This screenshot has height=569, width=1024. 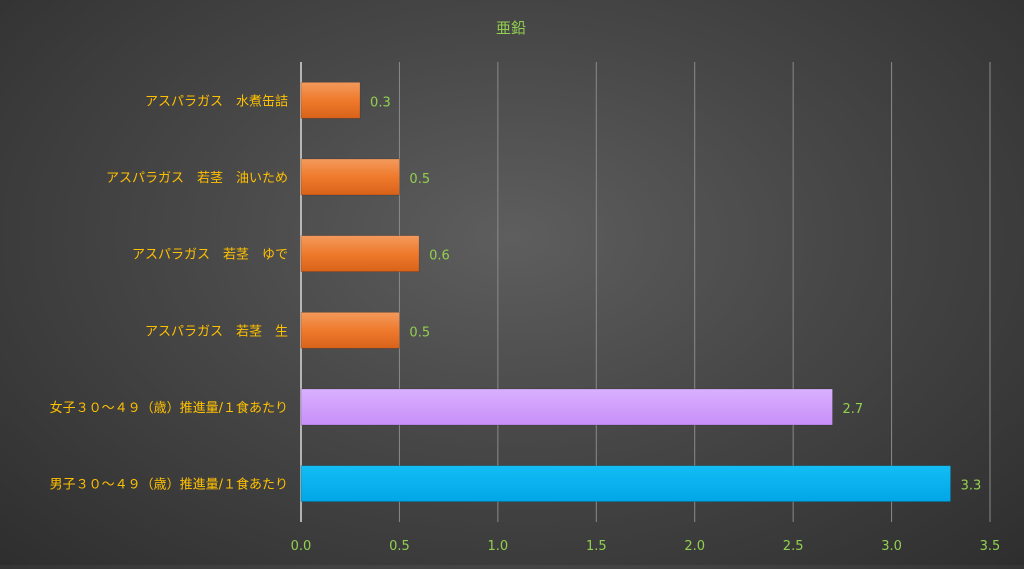 What do you see at coordinates (169, 485) in the screenshot?
I see `category-label: 男子３０～４９（歳）推進量/１食あたり` at bounding box center [169, 485].